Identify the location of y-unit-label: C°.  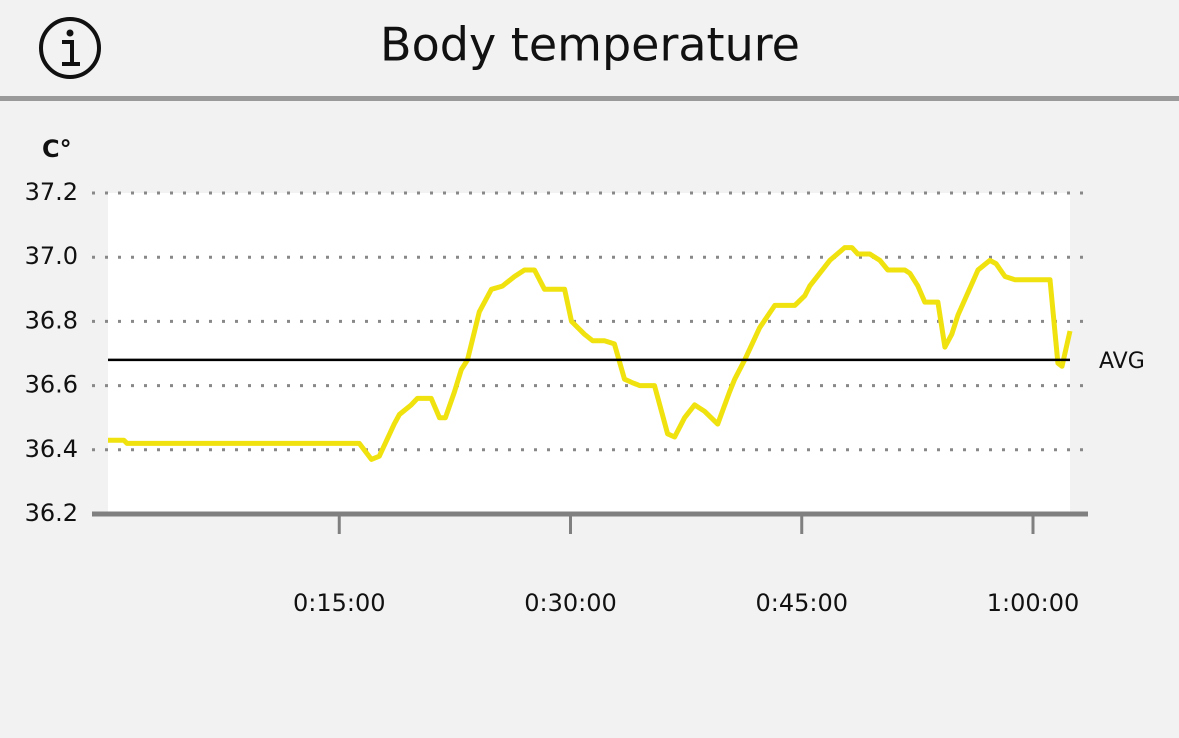
(57, 149).